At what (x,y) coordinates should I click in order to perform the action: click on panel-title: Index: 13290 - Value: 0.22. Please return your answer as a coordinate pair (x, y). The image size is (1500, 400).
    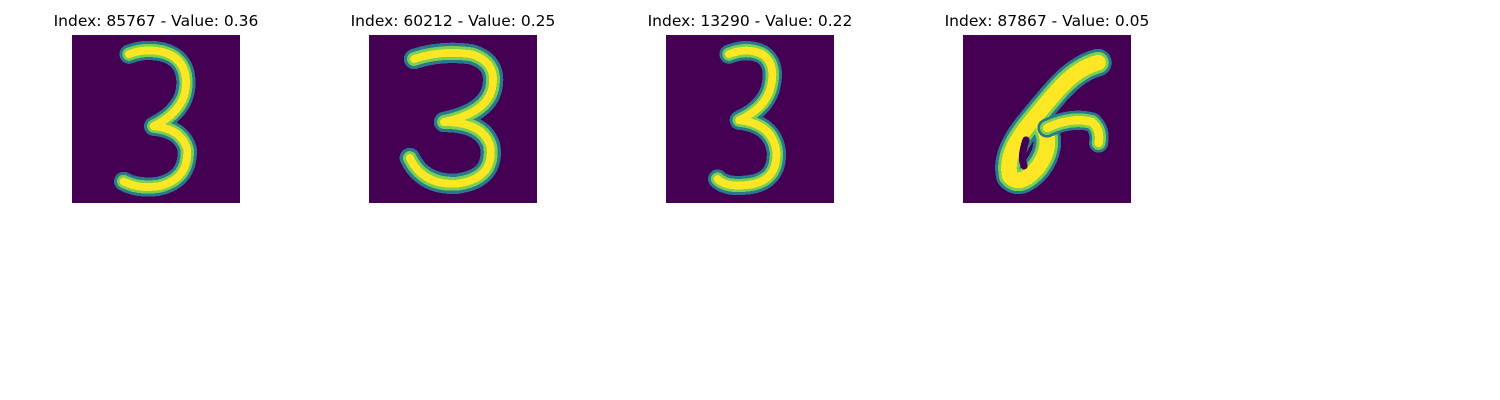
    Looking at the image, I should click on (750, 21).